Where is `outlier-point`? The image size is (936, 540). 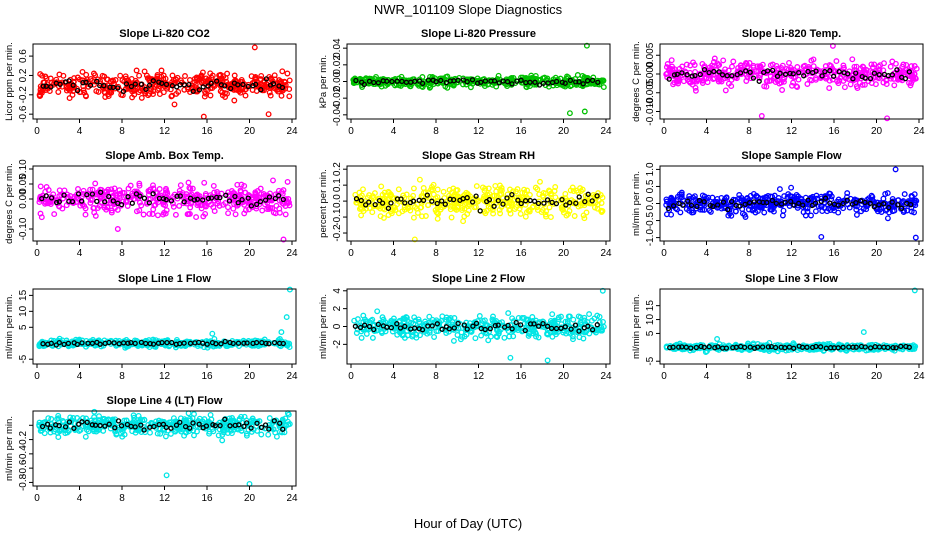
outlier-point is located at coordinates (510, 357).